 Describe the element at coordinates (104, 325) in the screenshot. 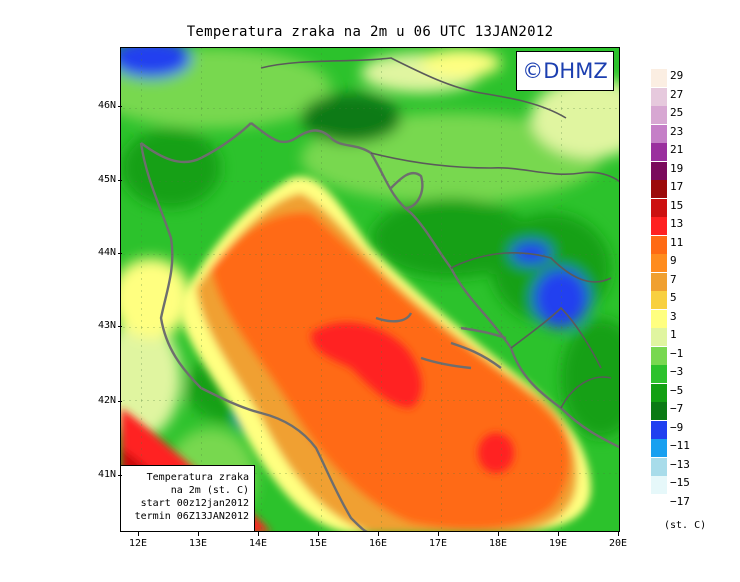

I see `lat-label-43n: 43N` at that location.